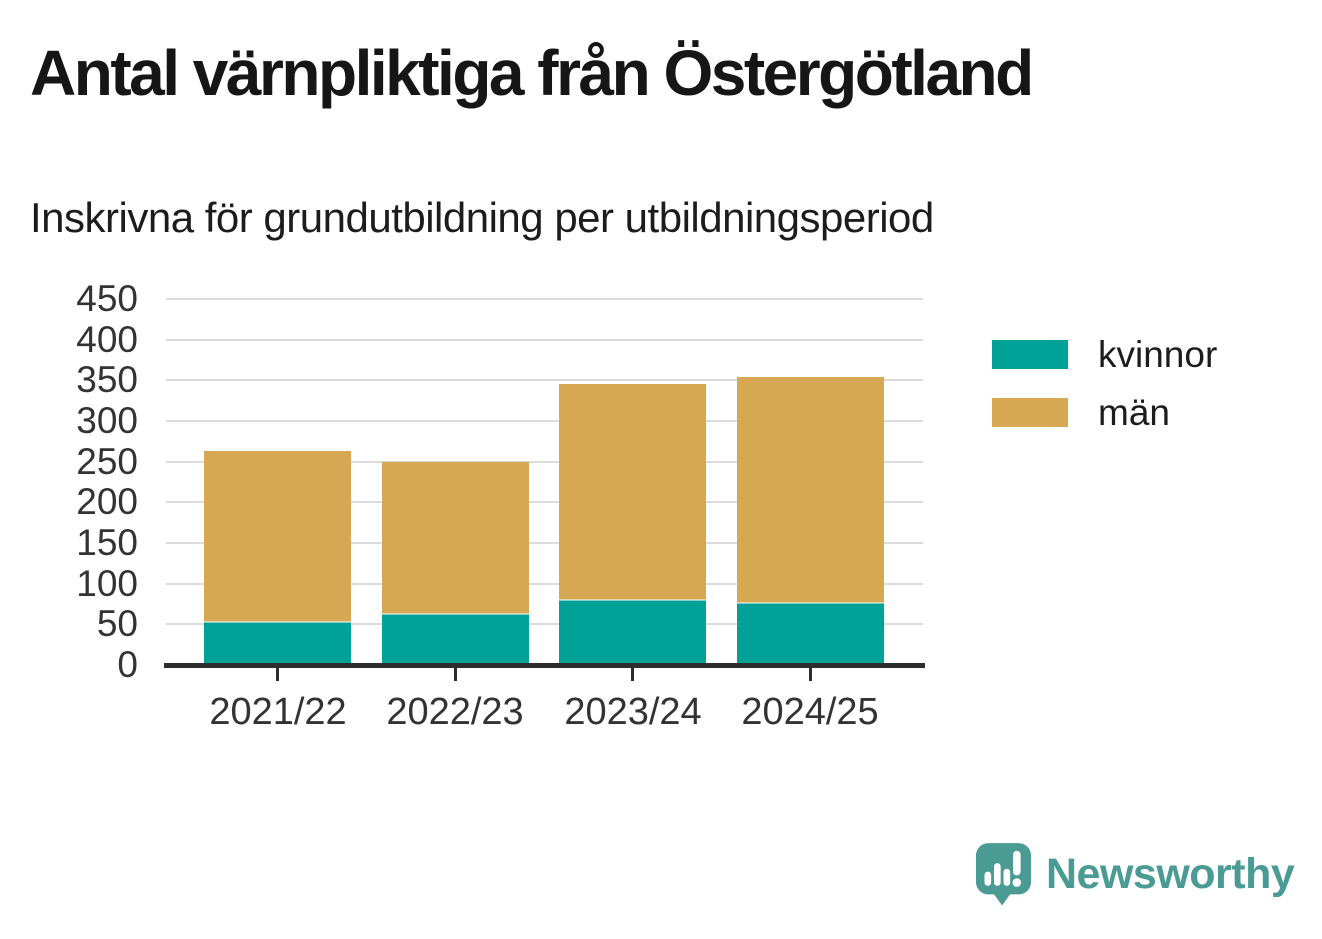 The height and width of the screenshot is (939, 1322). Describe the element at coordinates (1170, 873) in the screenshot. I see `newsworthy-logo-text: Newsworthy` at that location.